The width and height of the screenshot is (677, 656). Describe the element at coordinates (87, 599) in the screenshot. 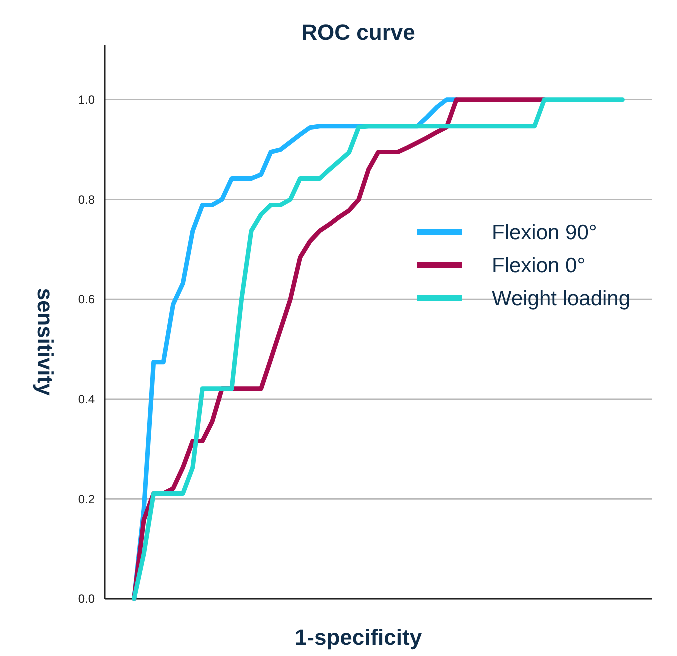

I see `y-tick-label: 0.0` at that location.